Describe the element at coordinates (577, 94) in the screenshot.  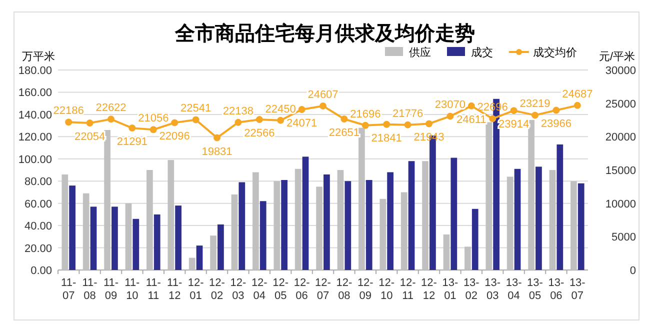
I see `data-label: 24687` at that location.